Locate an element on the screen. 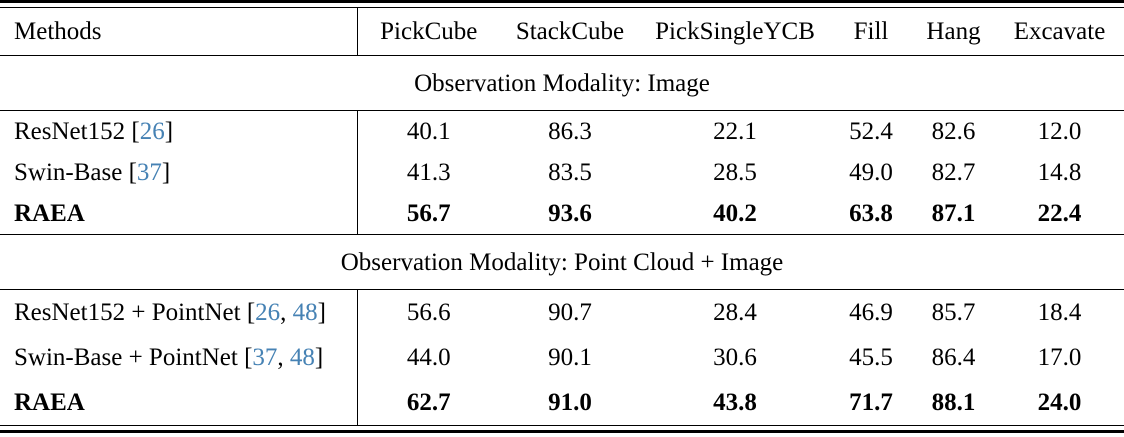 Image resolution: width=1124 pixels, height=437 pixels. method-name: Swin-Base is located at coordinates (68, 172).